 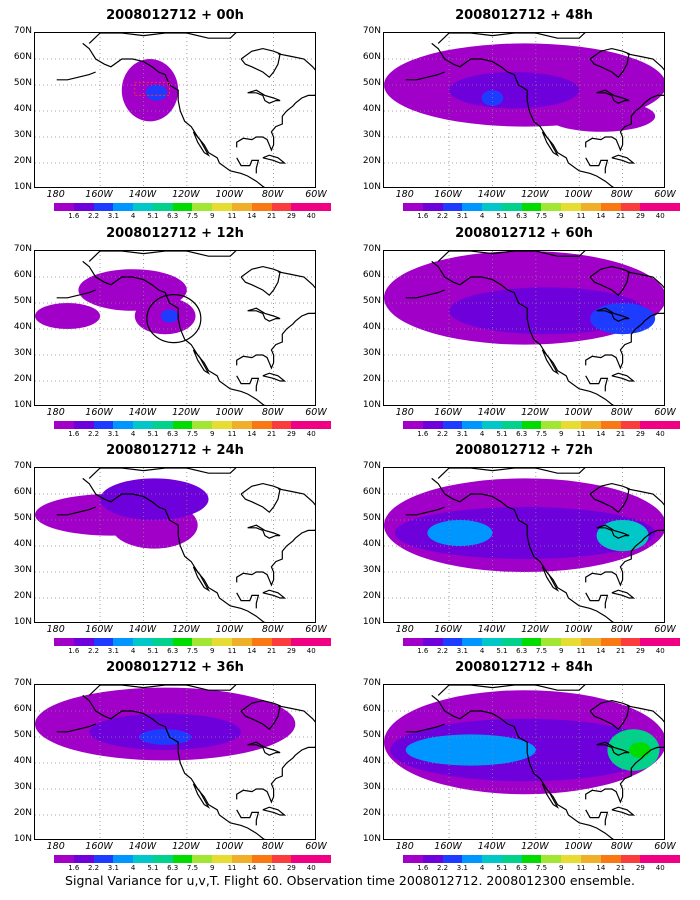 What do you see at coordinates (175, 450) in the screenshot?
I see `panel-title: 2008012712 + 24h` at bounding box center [175, 450].